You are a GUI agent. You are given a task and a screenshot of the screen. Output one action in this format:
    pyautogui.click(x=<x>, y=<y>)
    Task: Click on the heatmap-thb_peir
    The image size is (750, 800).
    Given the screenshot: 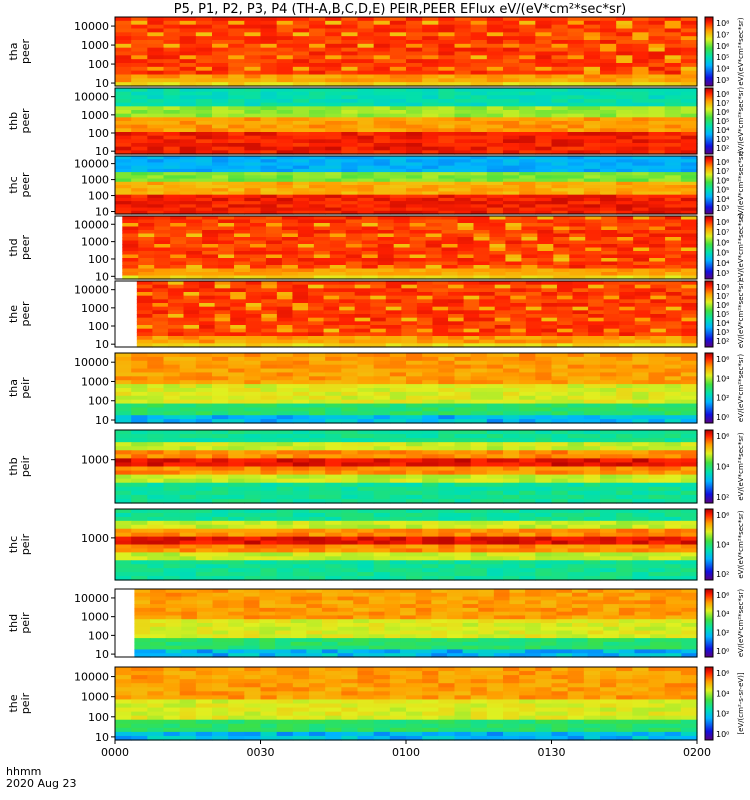 What is the action you would take?
    pyautogui.click(x=406, y=467)
    